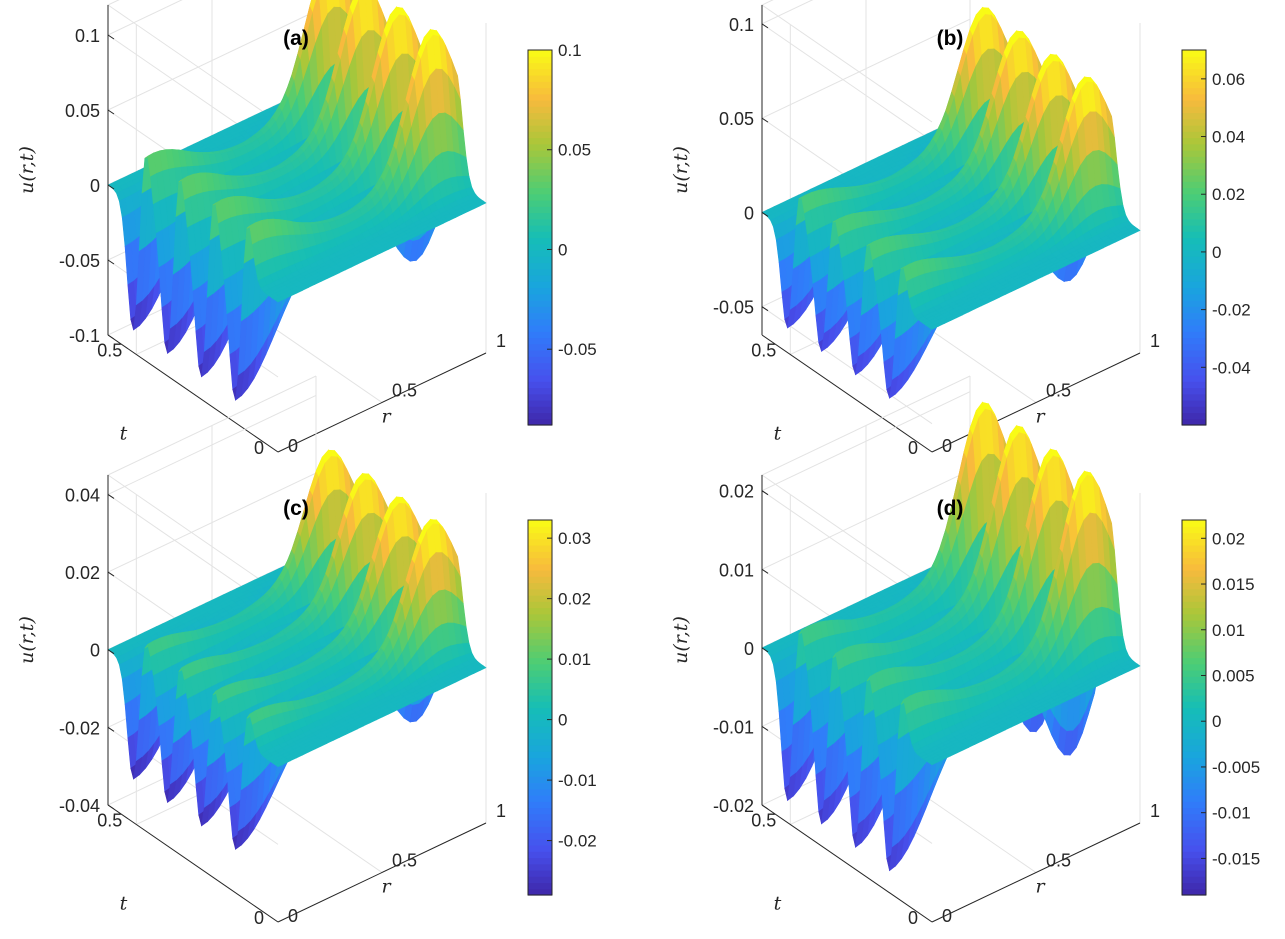 The width and height of the screenshot is (1285, 939). I want to click on colorbar-tick-label: -0.04, so click(1231, 367).